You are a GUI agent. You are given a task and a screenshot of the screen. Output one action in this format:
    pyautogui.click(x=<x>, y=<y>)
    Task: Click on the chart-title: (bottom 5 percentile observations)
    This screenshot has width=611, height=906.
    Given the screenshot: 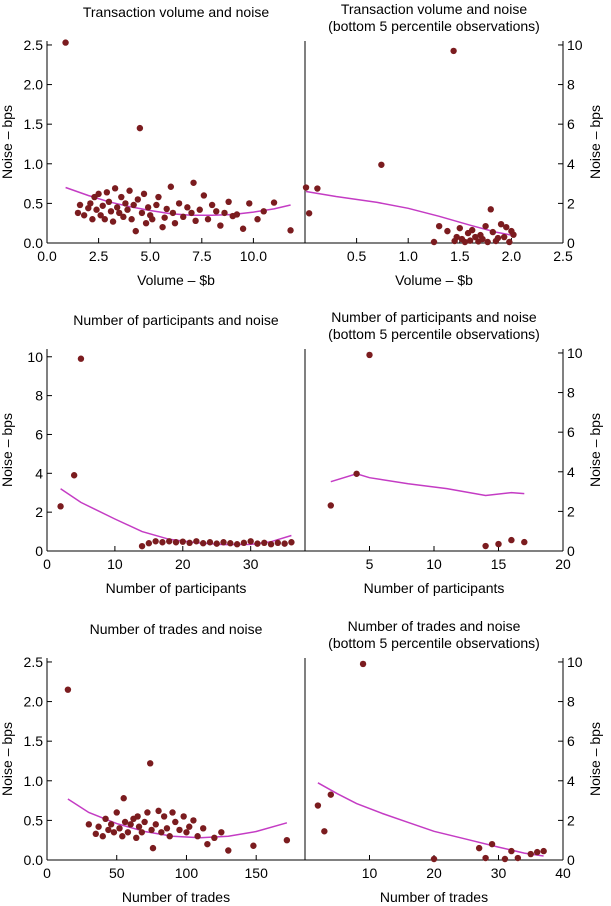 What is the action you would take?
    pyautogui.click(x=434, y=334)
    